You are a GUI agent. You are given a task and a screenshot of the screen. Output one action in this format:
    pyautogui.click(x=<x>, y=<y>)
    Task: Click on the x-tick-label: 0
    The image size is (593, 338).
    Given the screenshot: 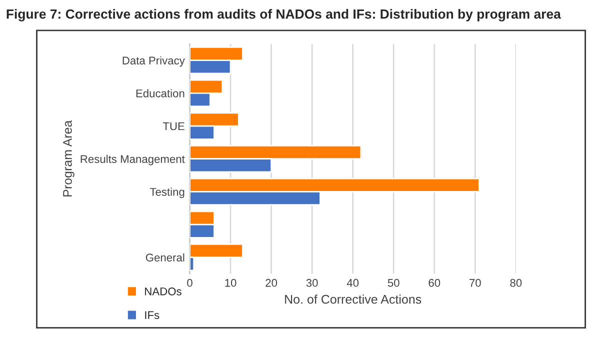 What is the action you would take?
    pyautogui.click(x=189, y=282)
    